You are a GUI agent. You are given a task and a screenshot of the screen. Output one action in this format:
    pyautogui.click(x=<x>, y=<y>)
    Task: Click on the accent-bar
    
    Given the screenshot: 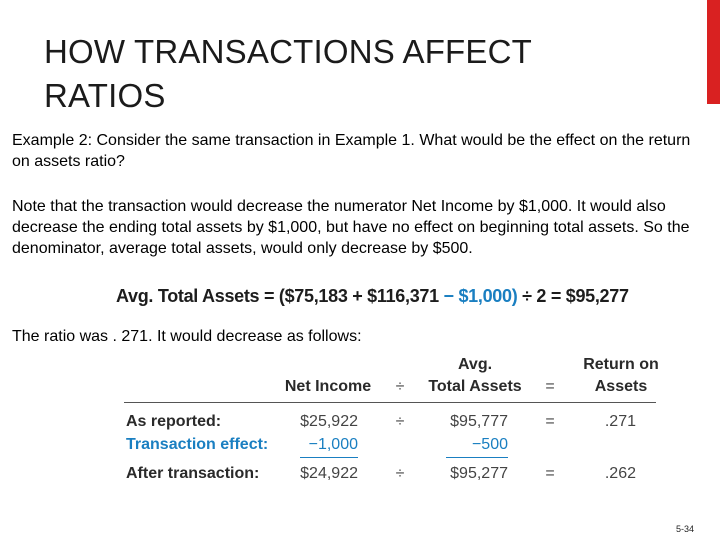 What is the action you would take?
    pyautogui.click(x=713, y=52)
    